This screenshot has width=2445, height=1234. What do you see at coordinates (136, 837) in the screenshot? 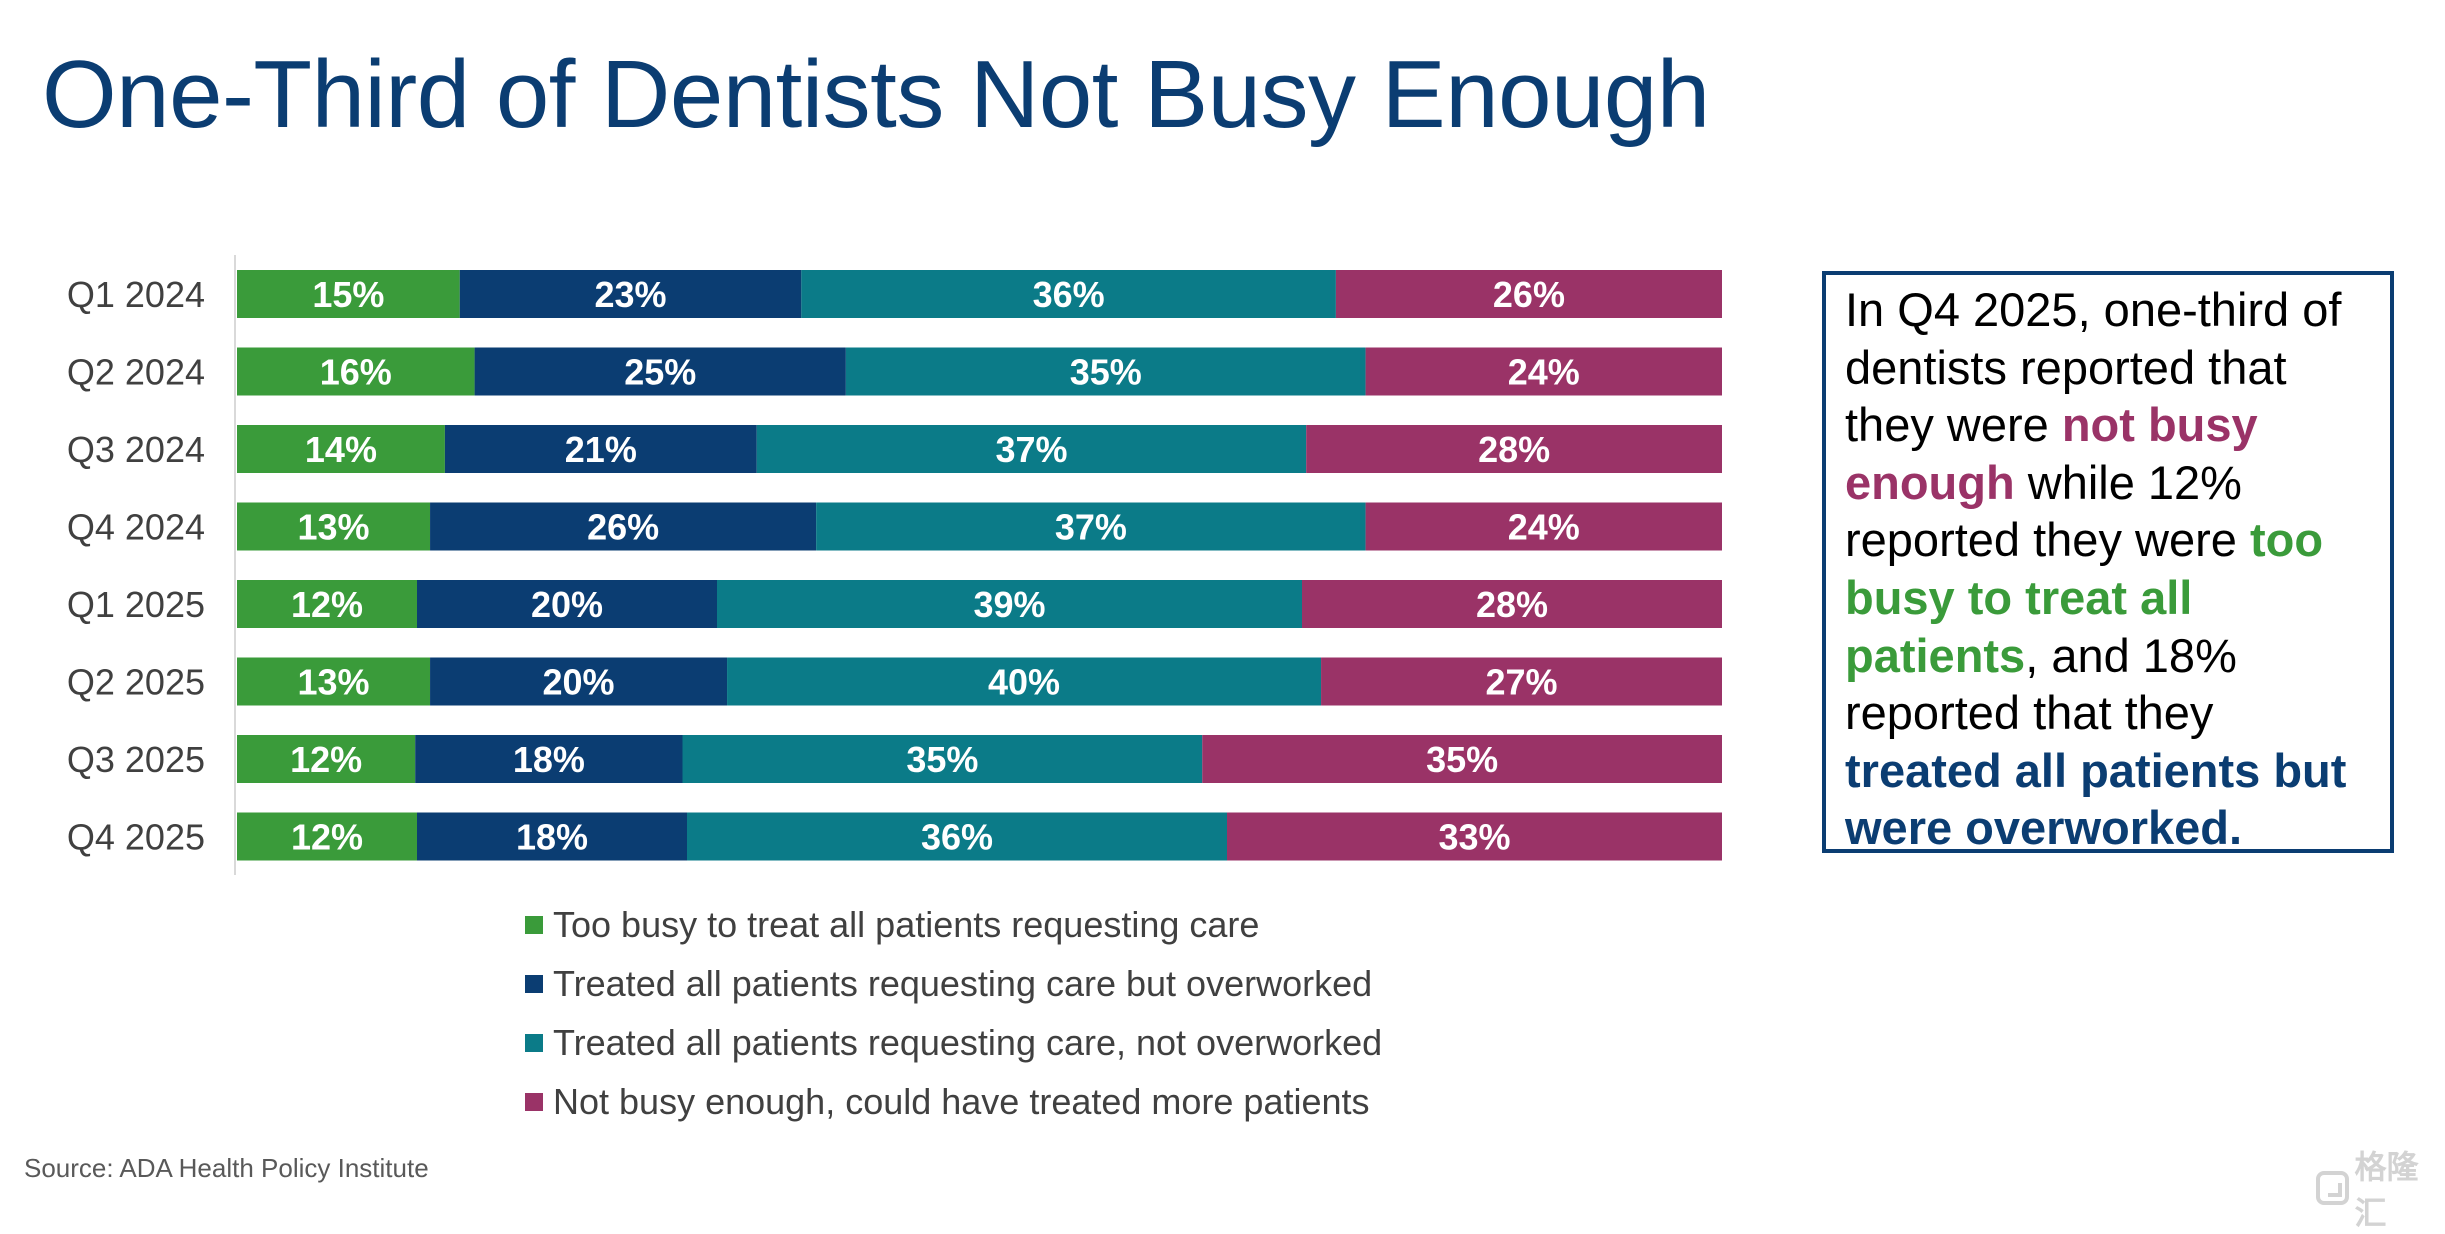
I see `category-label-q4-2025: Q4 2025` at bounding box center [136, 837].